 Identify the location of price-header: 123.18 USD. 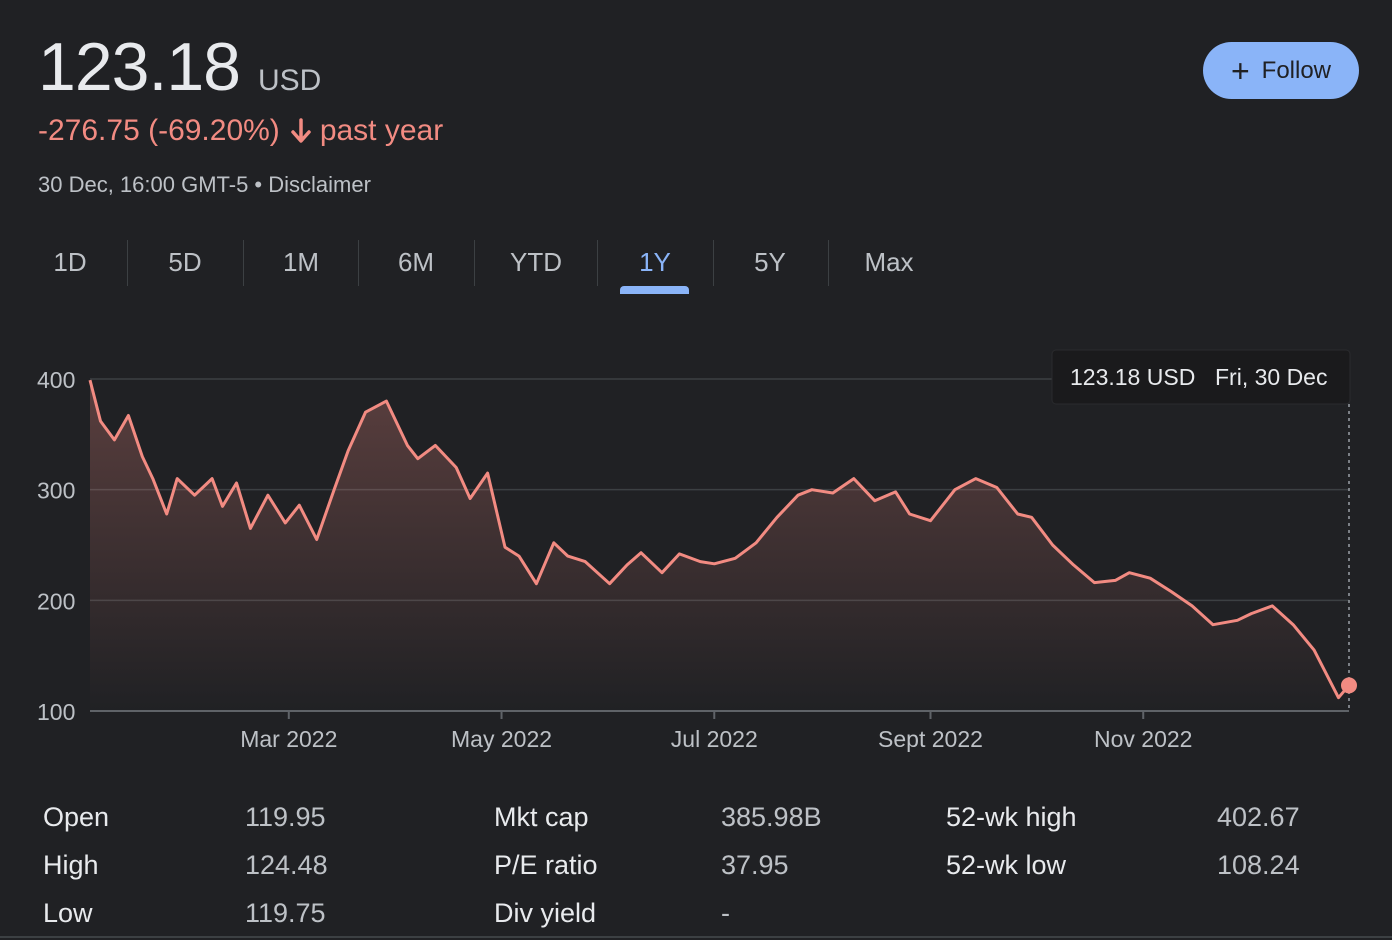
(179, 67).